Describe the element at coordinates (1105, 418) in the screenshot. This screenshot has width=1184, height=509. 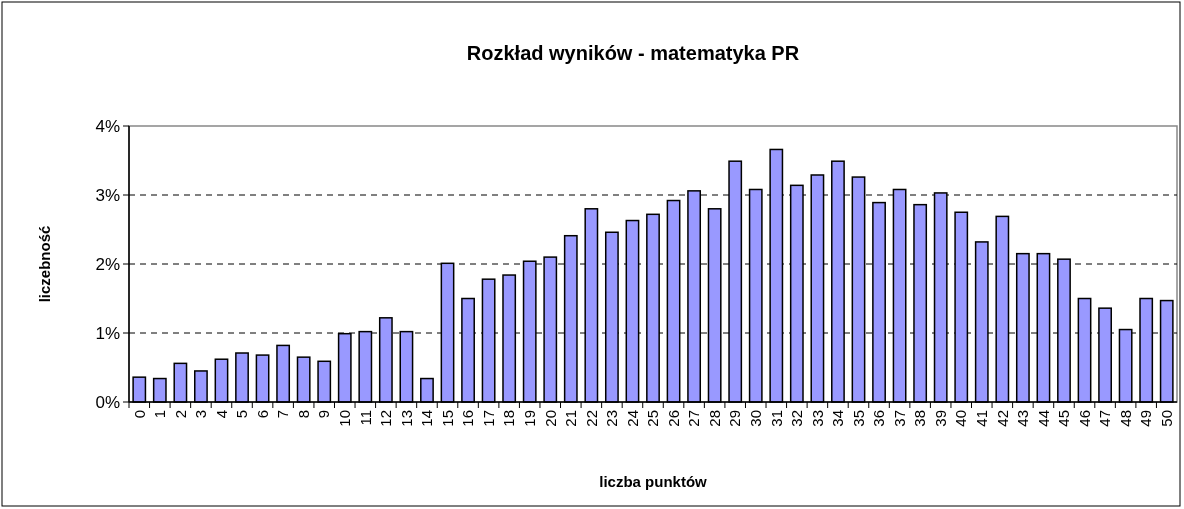
I see `x-tick-label: 47` at that location.